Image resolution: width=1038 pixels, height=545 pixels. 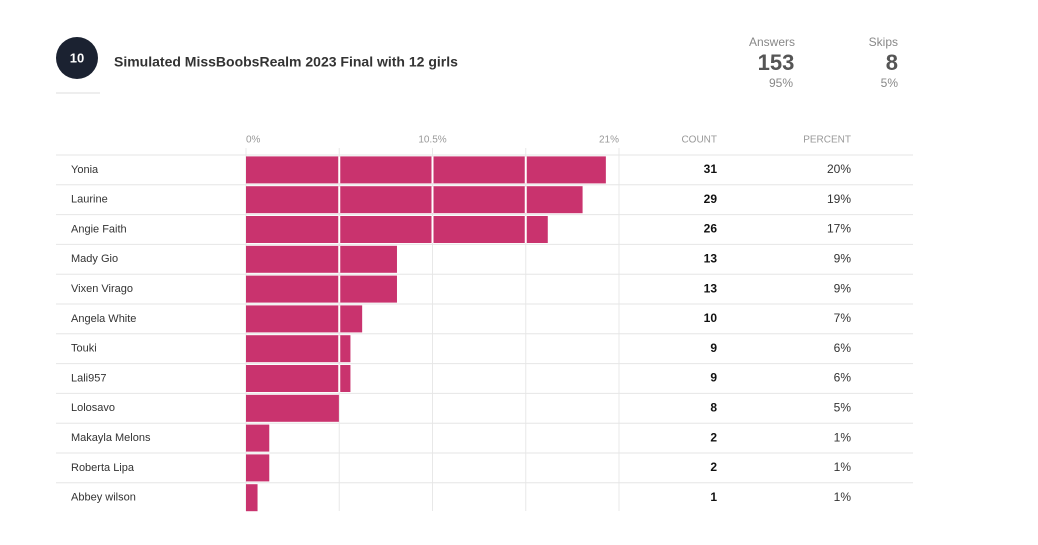 I want to click on category-label: Touki, so click(x=84, y=349).